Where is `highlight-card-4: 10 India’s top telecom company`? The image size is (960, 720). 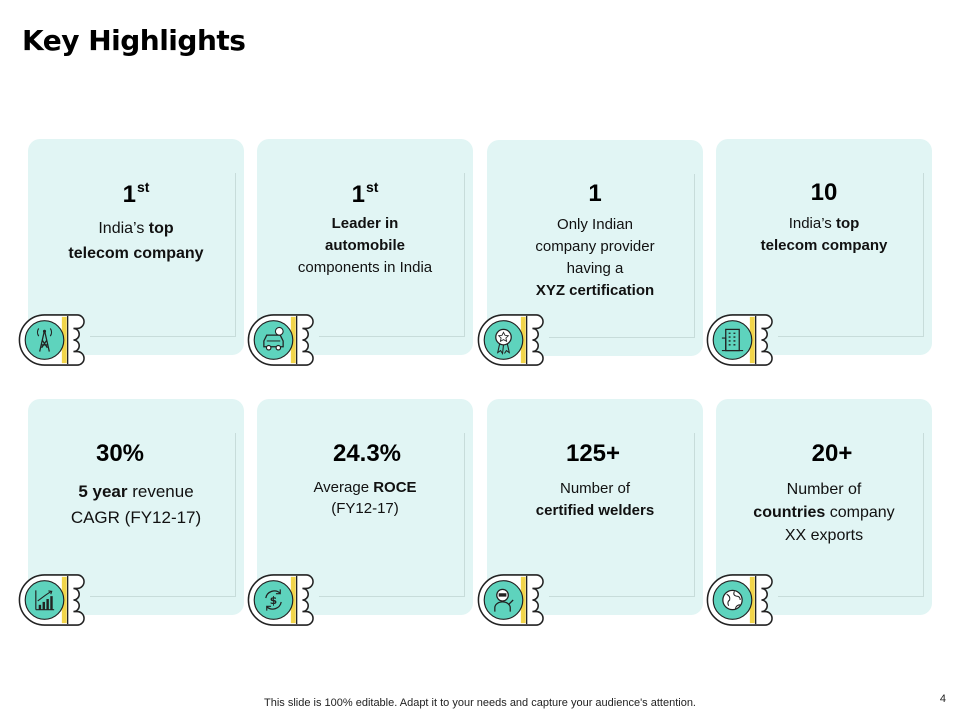 highlight-card-4: 10 India’s top telecom company is located at coordinates (824, 247).